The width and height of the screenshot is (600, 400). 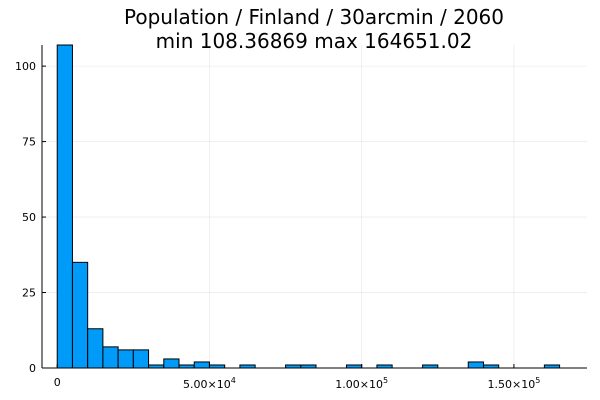 What do you see at coordinates (314, 17) in the screenshot?
I see `chart-title: Population / Finland / 30arcmin / 2060` at bounding box center [314, 17].